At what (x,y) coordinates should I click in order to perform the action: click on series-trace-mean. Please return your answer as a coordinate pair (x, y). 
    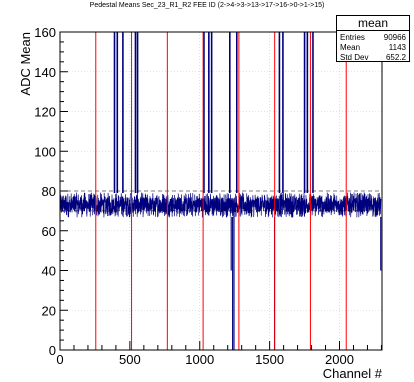
    Looking at the image, I should click on (220, 205).